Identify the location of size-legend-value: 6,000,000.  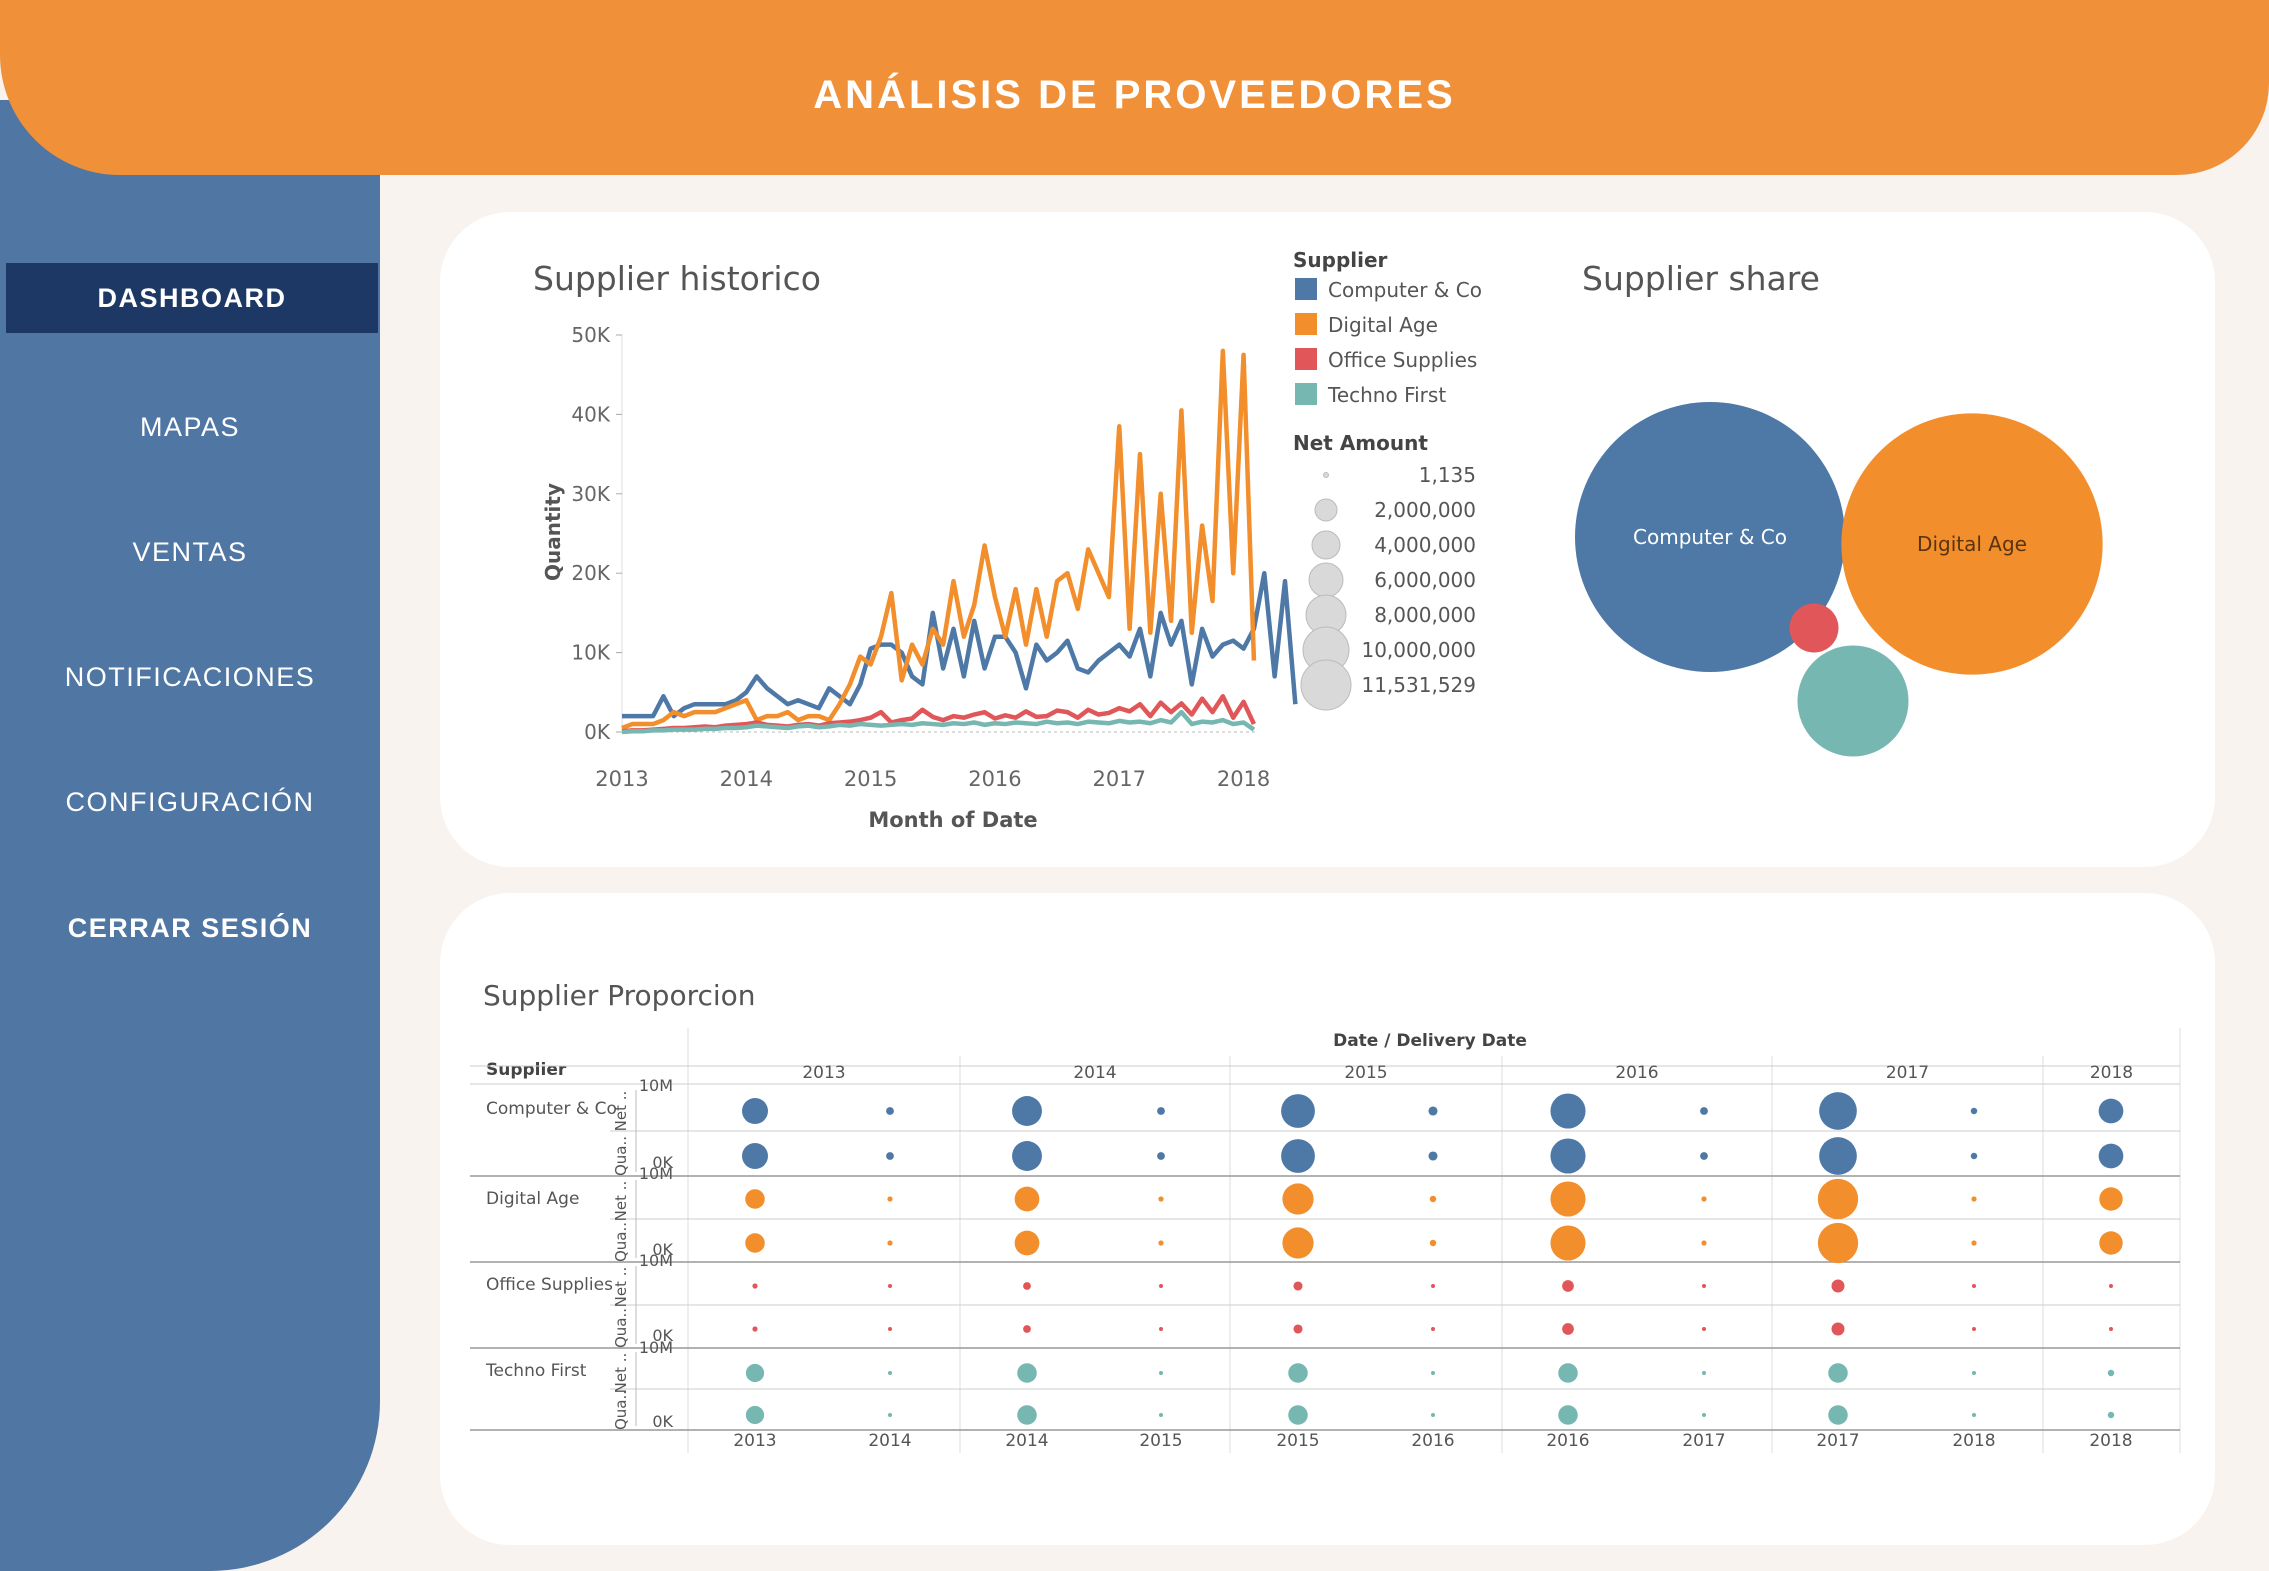
(1425, 580).